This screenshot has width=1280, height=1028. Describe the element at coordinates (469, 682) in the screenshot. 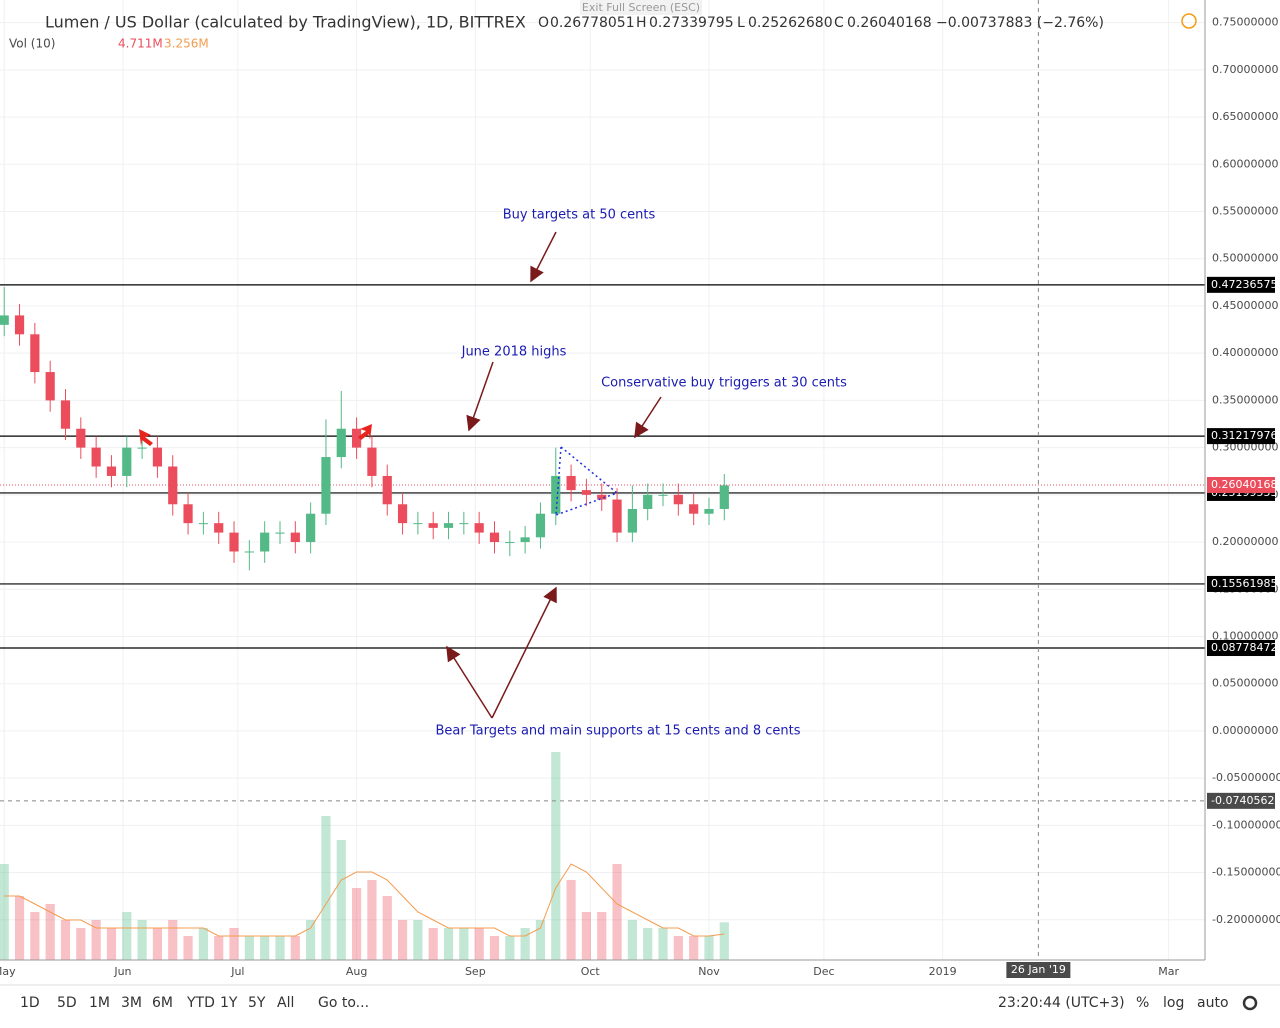

I see `arrow` at that location.